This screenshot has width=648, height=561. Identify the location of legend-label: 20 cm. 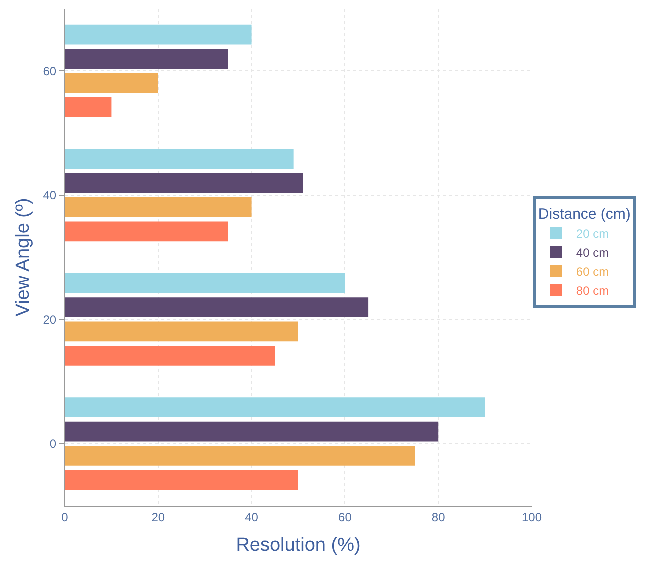
(593, 234).